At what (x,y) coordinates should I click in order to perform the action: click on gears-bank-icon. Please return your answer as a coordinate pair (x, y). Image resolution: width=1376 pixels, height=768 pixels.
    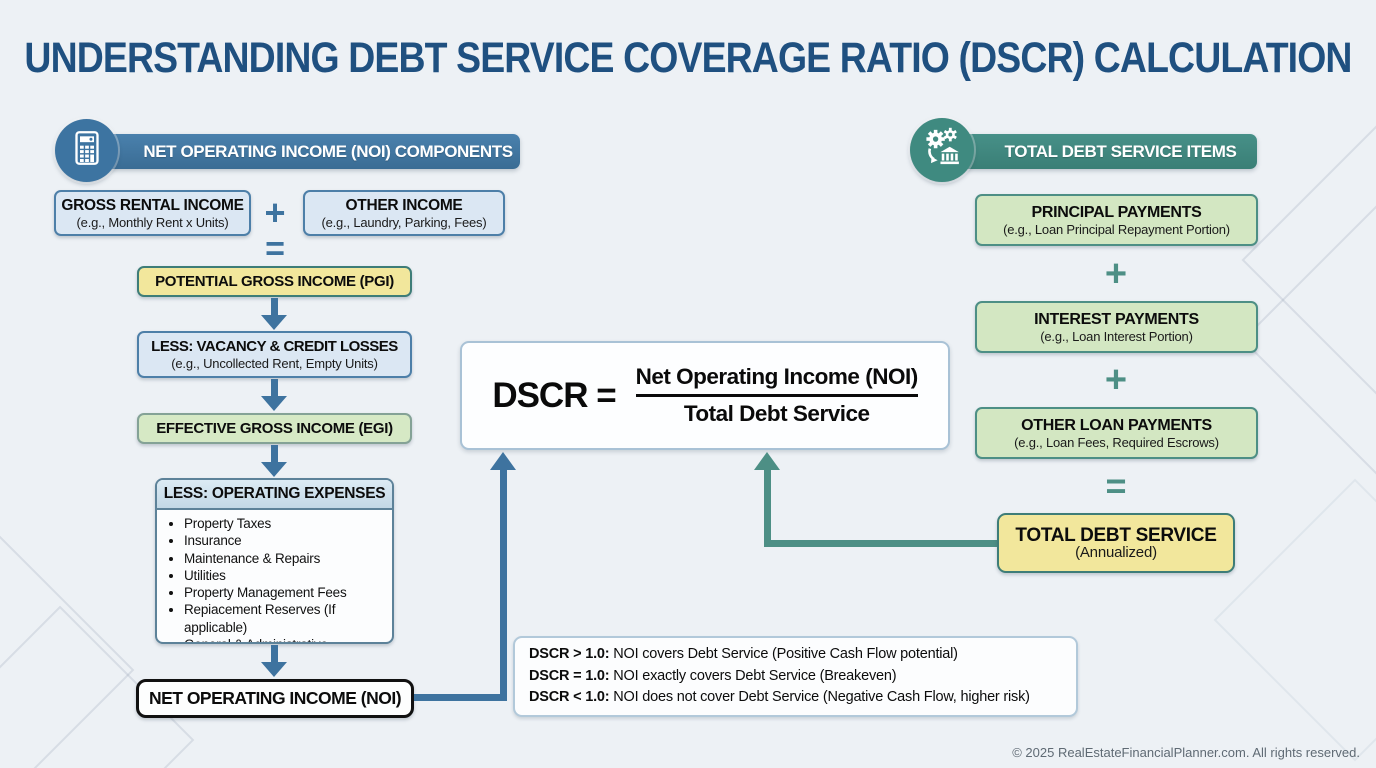
    Looking at the image, I should click on (942, 150).